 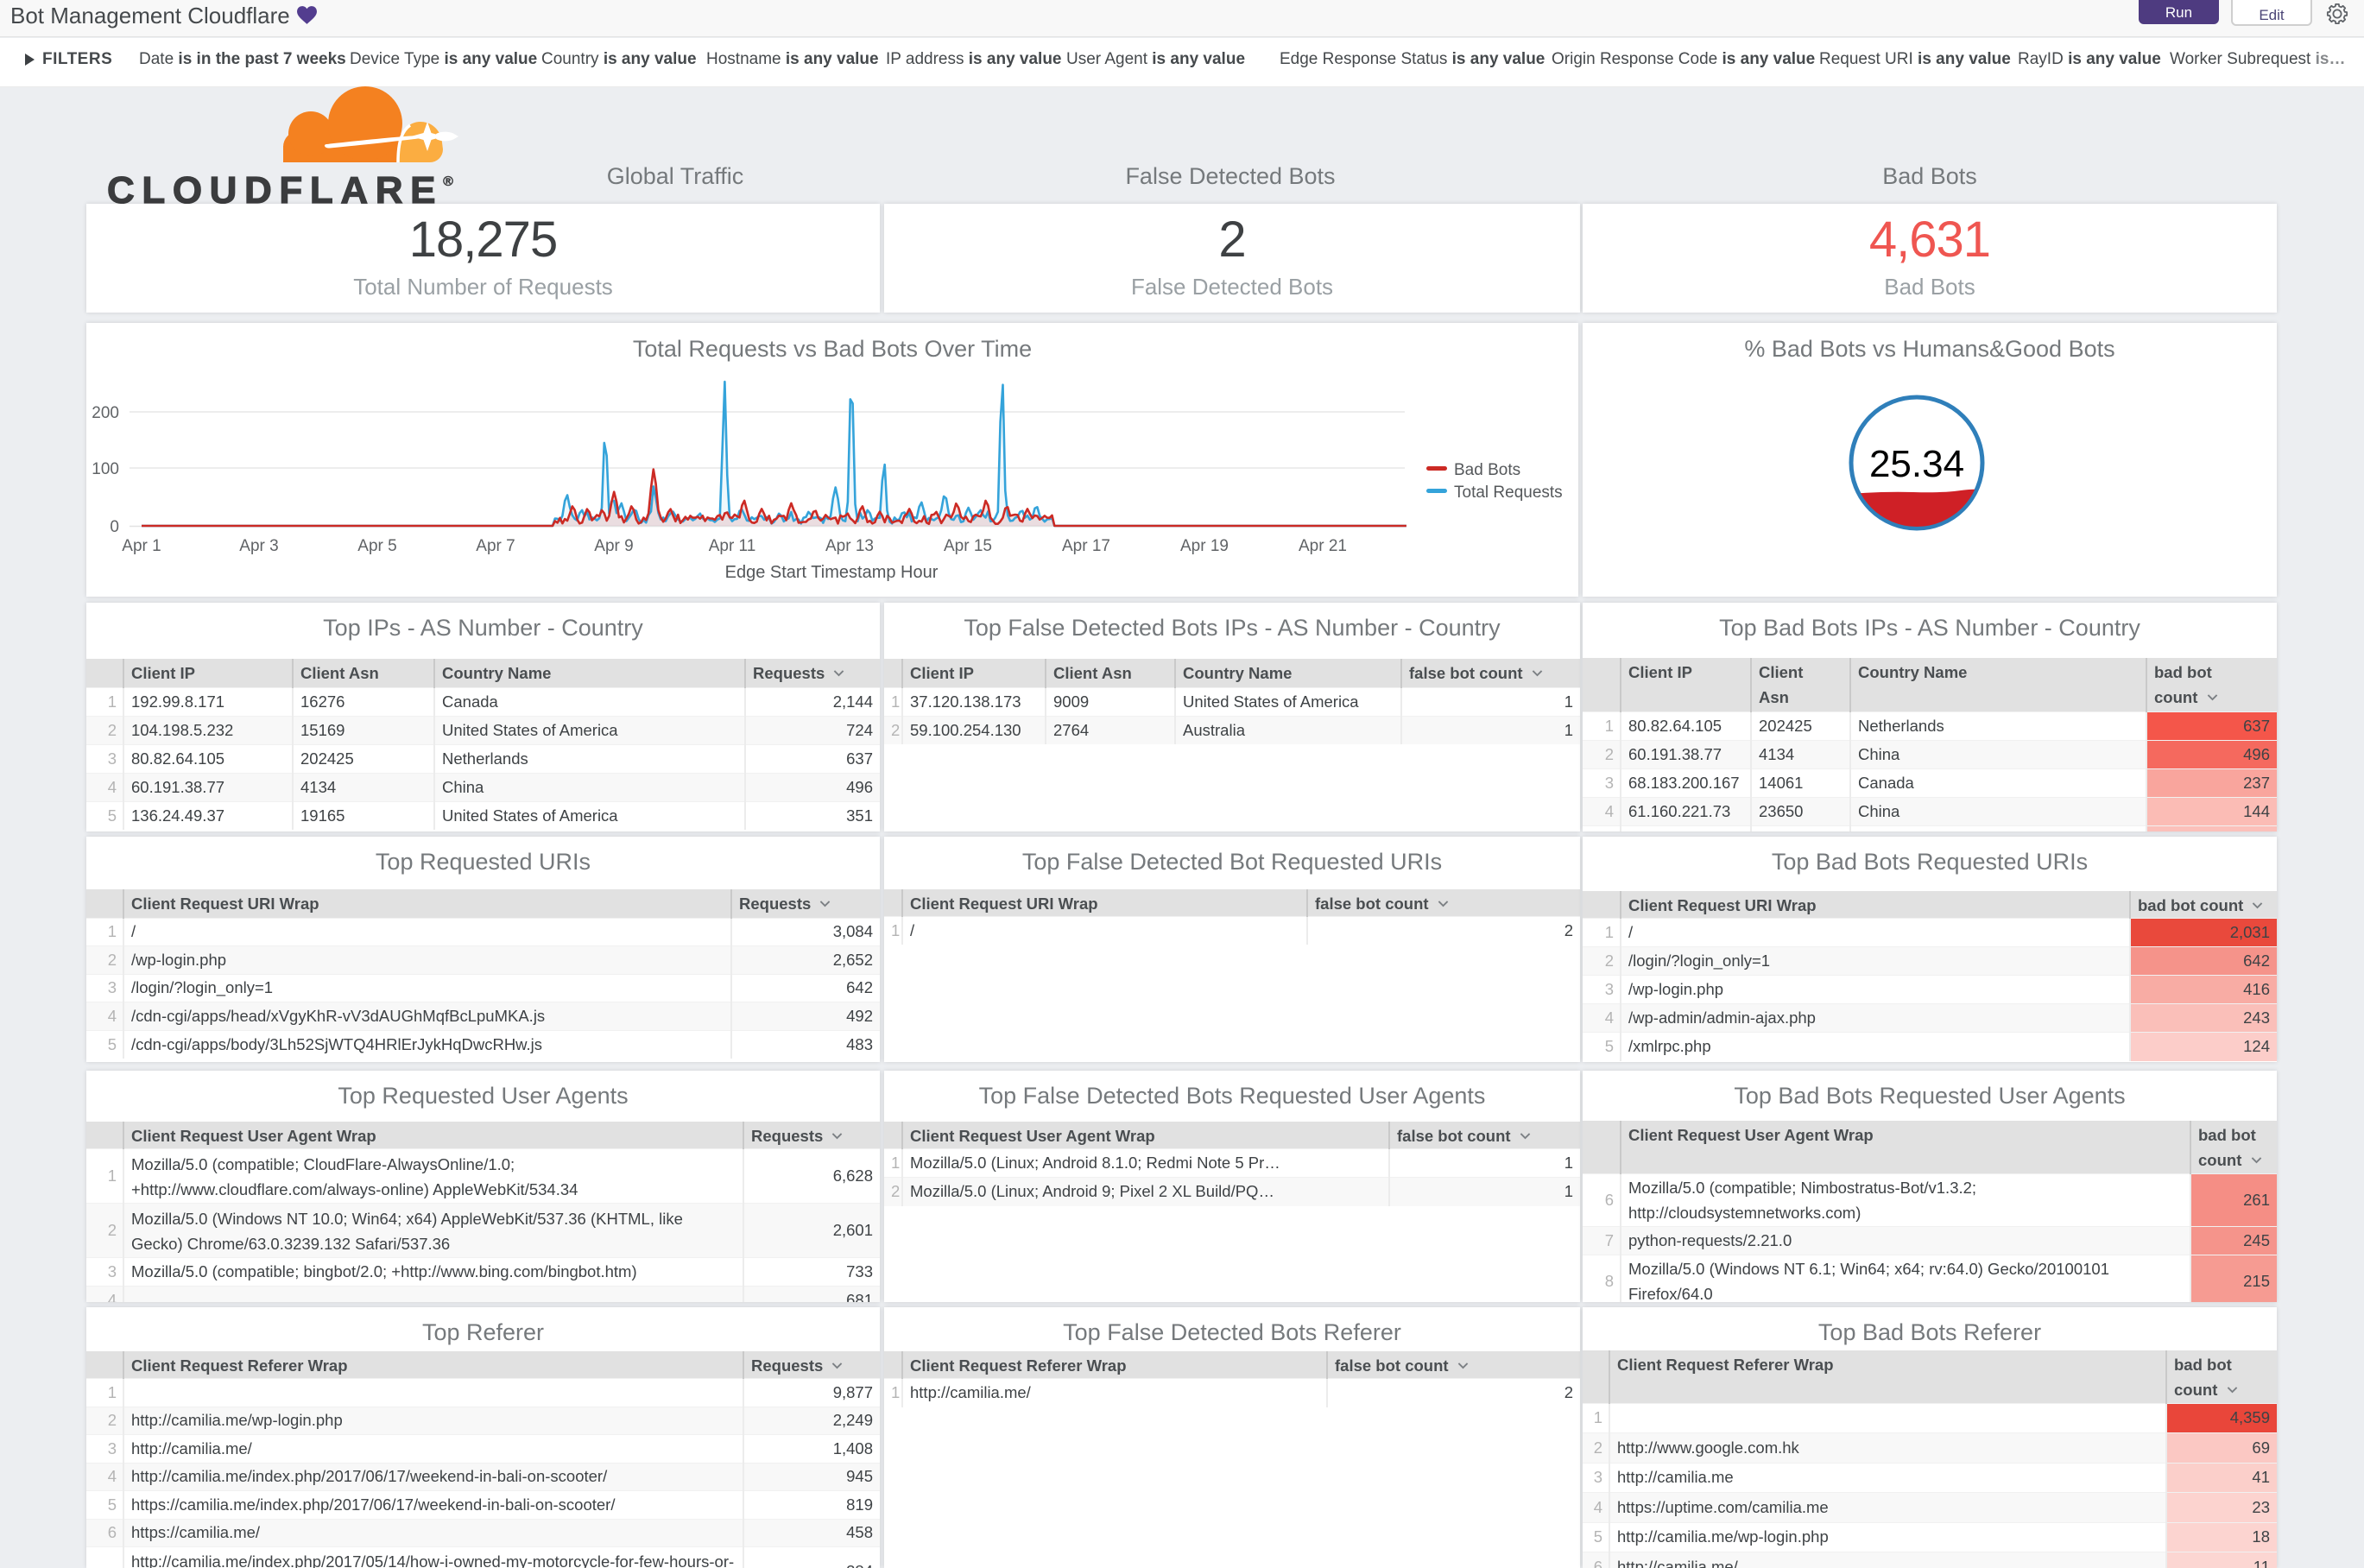 What do you see at coordinates (968, 546) in the screenshot?
I see `svg-text: Apr 15` at bounding box center [968, 546].